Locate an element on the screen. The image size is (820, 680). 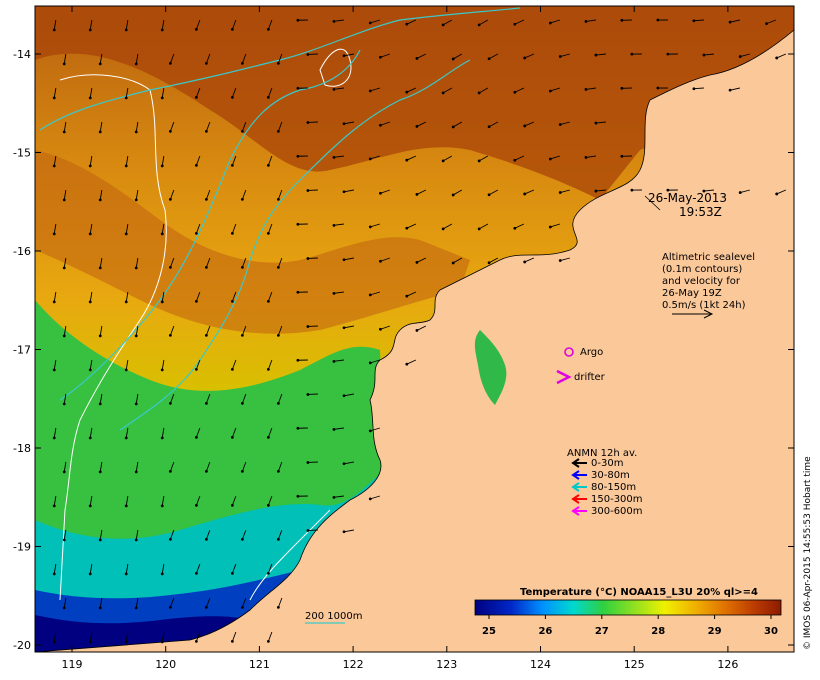
anmn-legend-label: 300-600m is located at coordinates (617, 511).